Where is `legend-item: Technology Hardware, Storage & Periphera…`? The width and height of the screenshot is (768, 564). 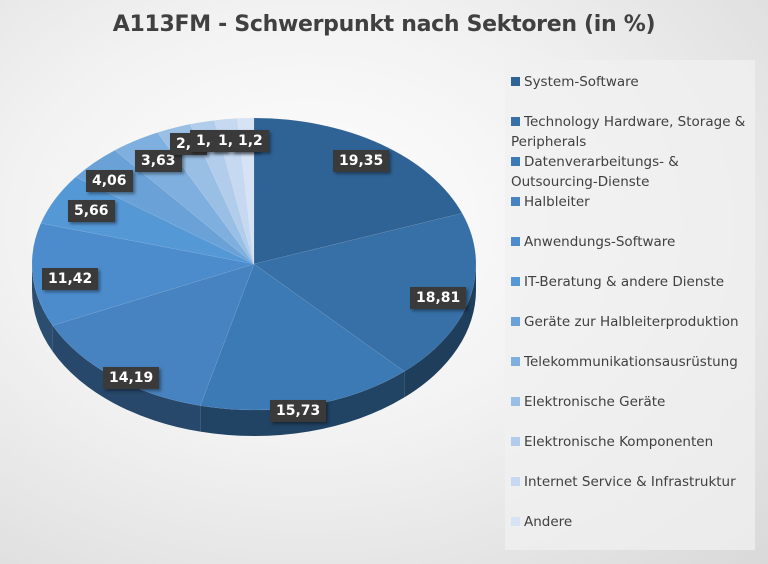
legend-item: Technology Hardware, Storage & Periphera… is located at coordinates (633, 132).